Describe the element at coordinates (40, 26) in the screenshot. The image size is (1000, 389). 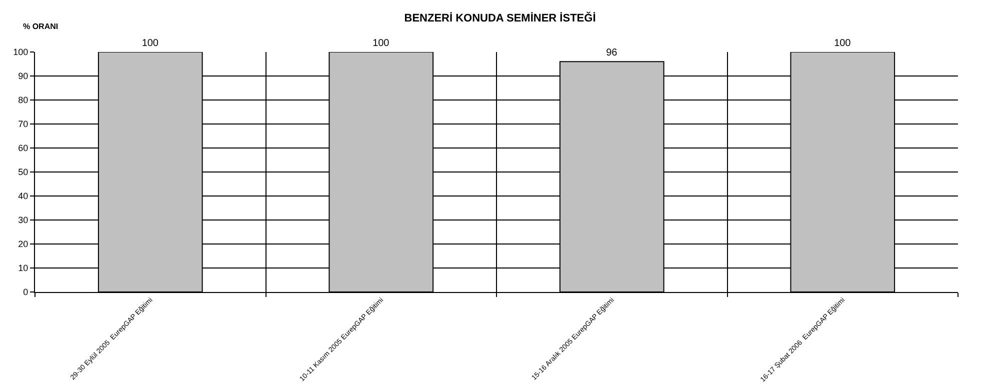
I see `y-axis-title: % ORANI` at that location.